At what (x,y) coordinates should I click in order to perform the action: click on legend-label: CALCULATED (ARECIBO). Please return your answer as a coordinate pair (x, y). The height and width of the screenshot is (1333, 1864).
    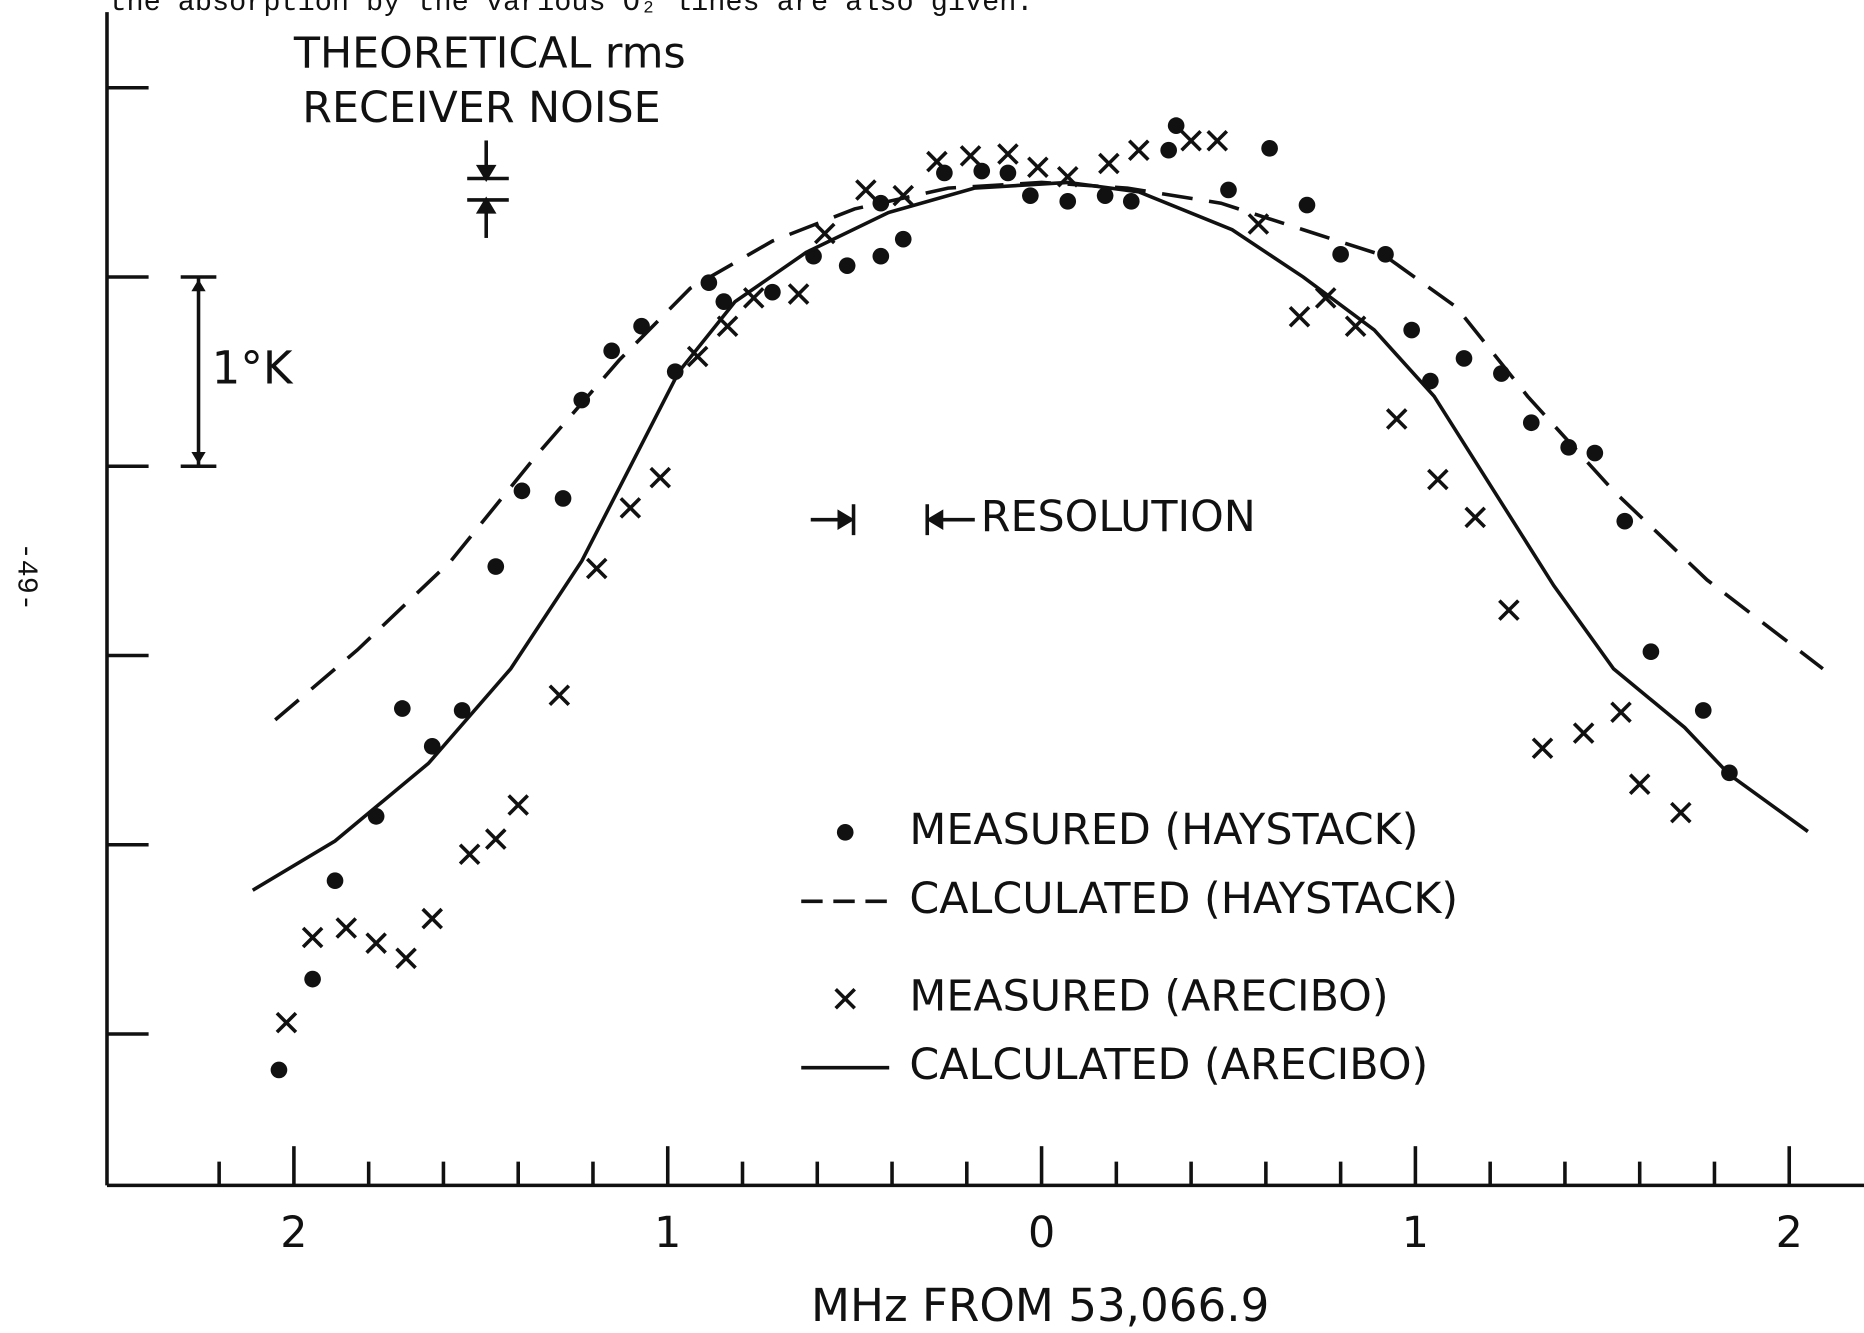
    Looking at the image, I should click on (1168, 1065).